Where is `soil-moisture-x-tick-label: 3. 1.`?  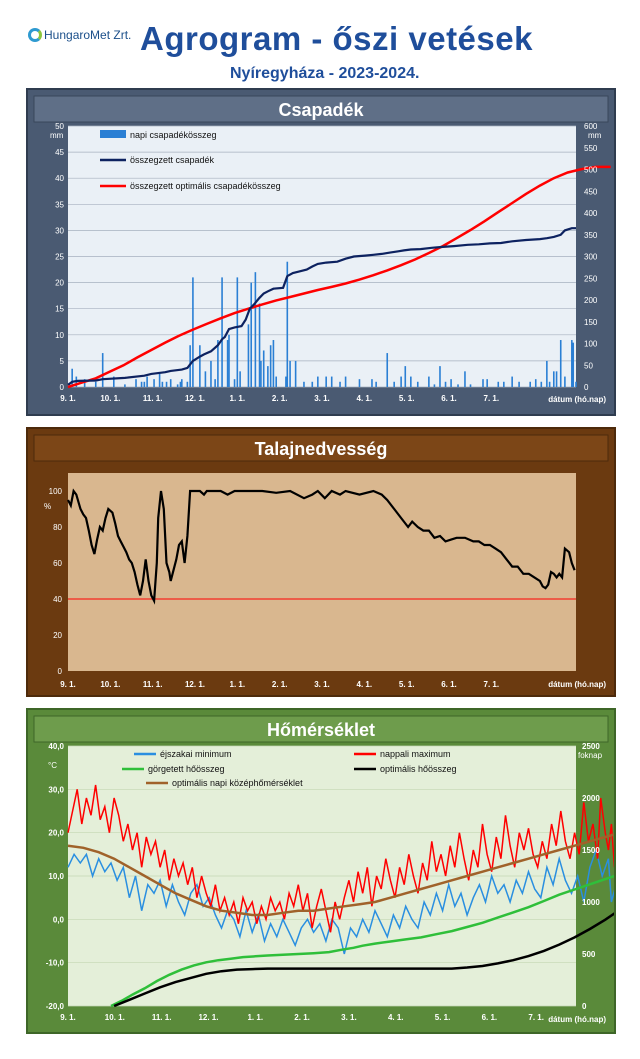 soil-moisture-x-tick-label: 3. 1. is located at coordinates (322, 684).